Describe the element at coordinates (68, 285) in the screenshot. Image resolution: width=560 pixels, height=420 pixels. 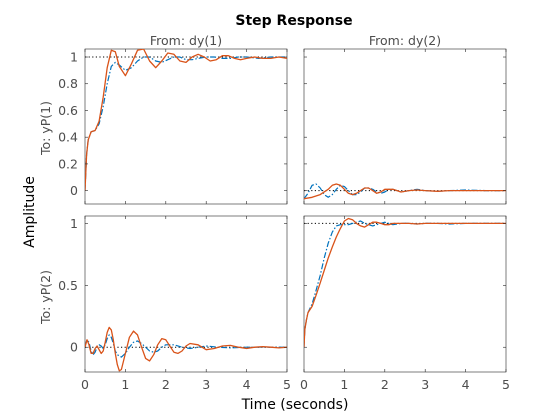
I see `y-tick-label: 0.5` at that location.